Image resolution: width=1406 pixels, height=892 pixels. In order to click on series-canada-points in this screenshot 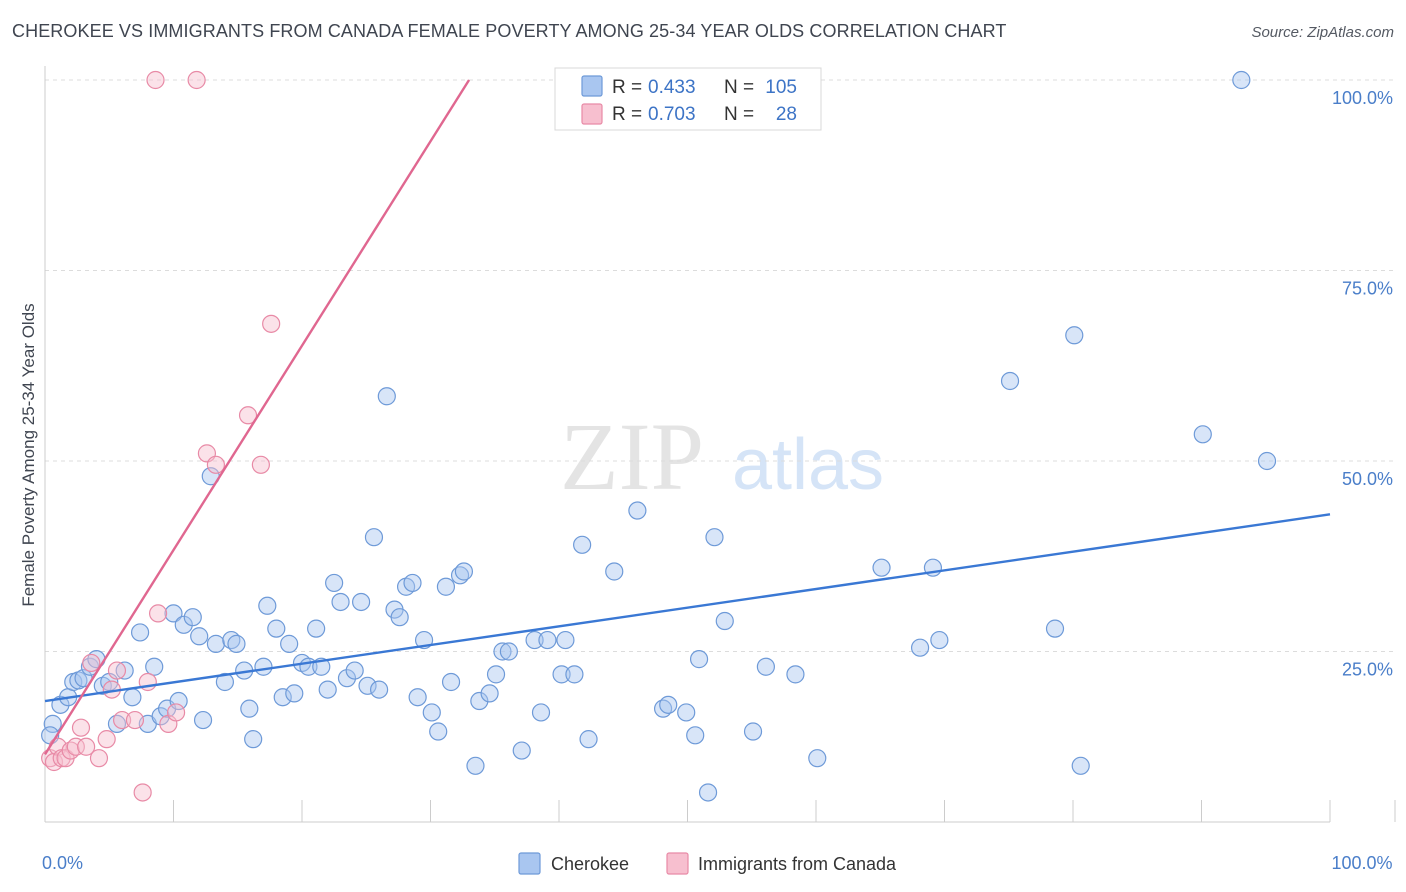, I will do `click(161, 436)`.